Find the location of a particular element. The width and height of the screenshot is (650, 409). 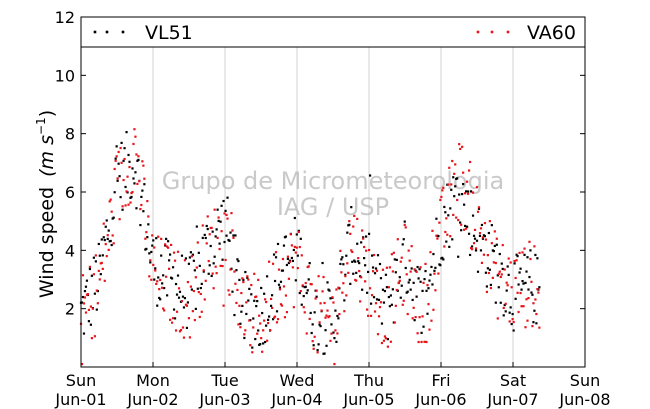

legend-label-va60: VA60 is located at coordinates (551, 33).